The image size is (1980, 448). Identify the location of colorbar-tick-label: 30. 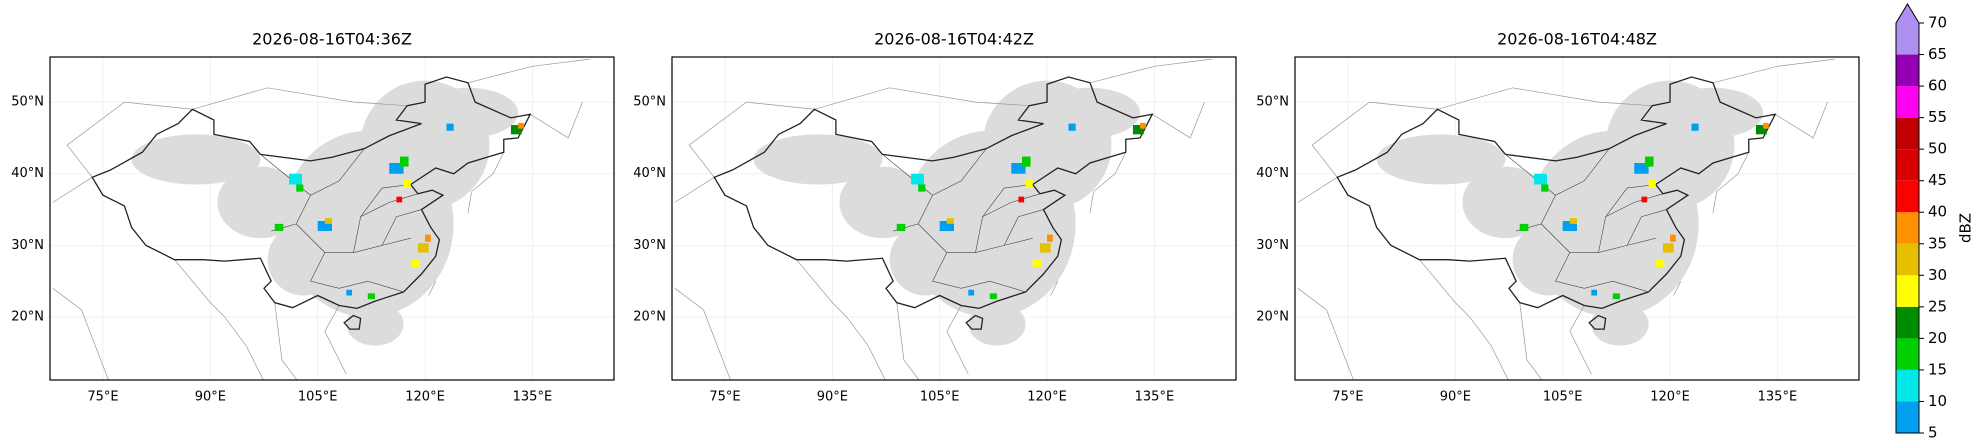
(1937, 275).